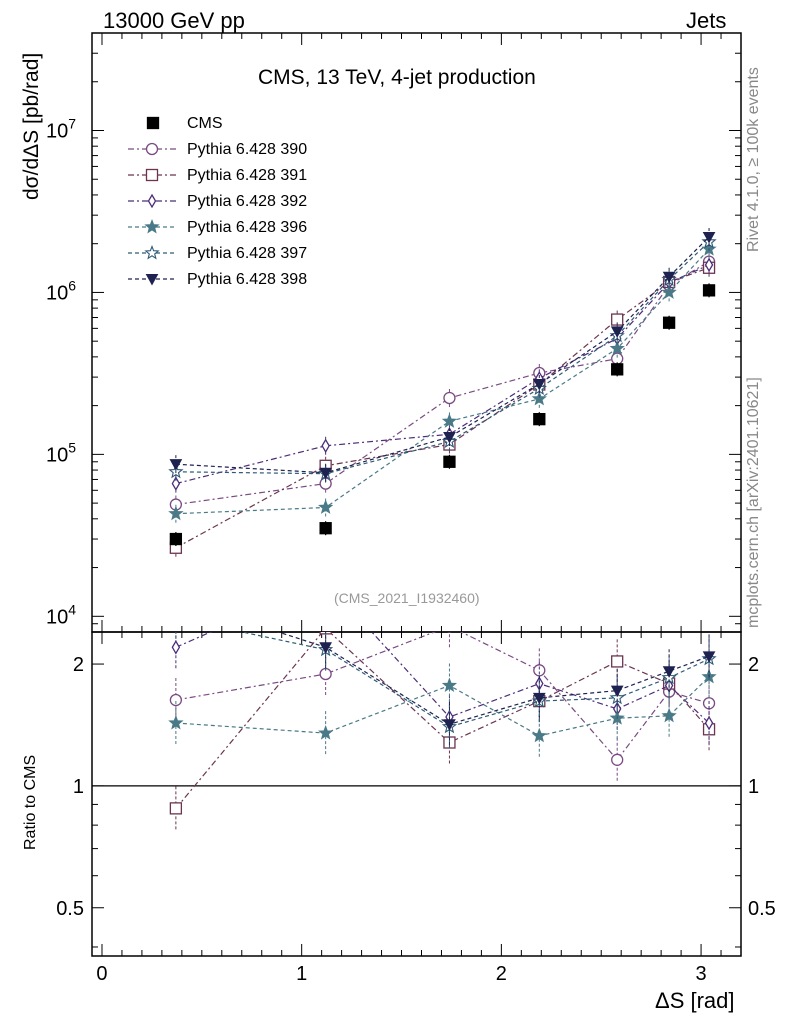 Image resolution: width=786 pixels, height=1024 pixels. What do you see at coordinates (706, 20) in the screenshot?
I see `header-right: Jets` at bounding box center [706, 20].